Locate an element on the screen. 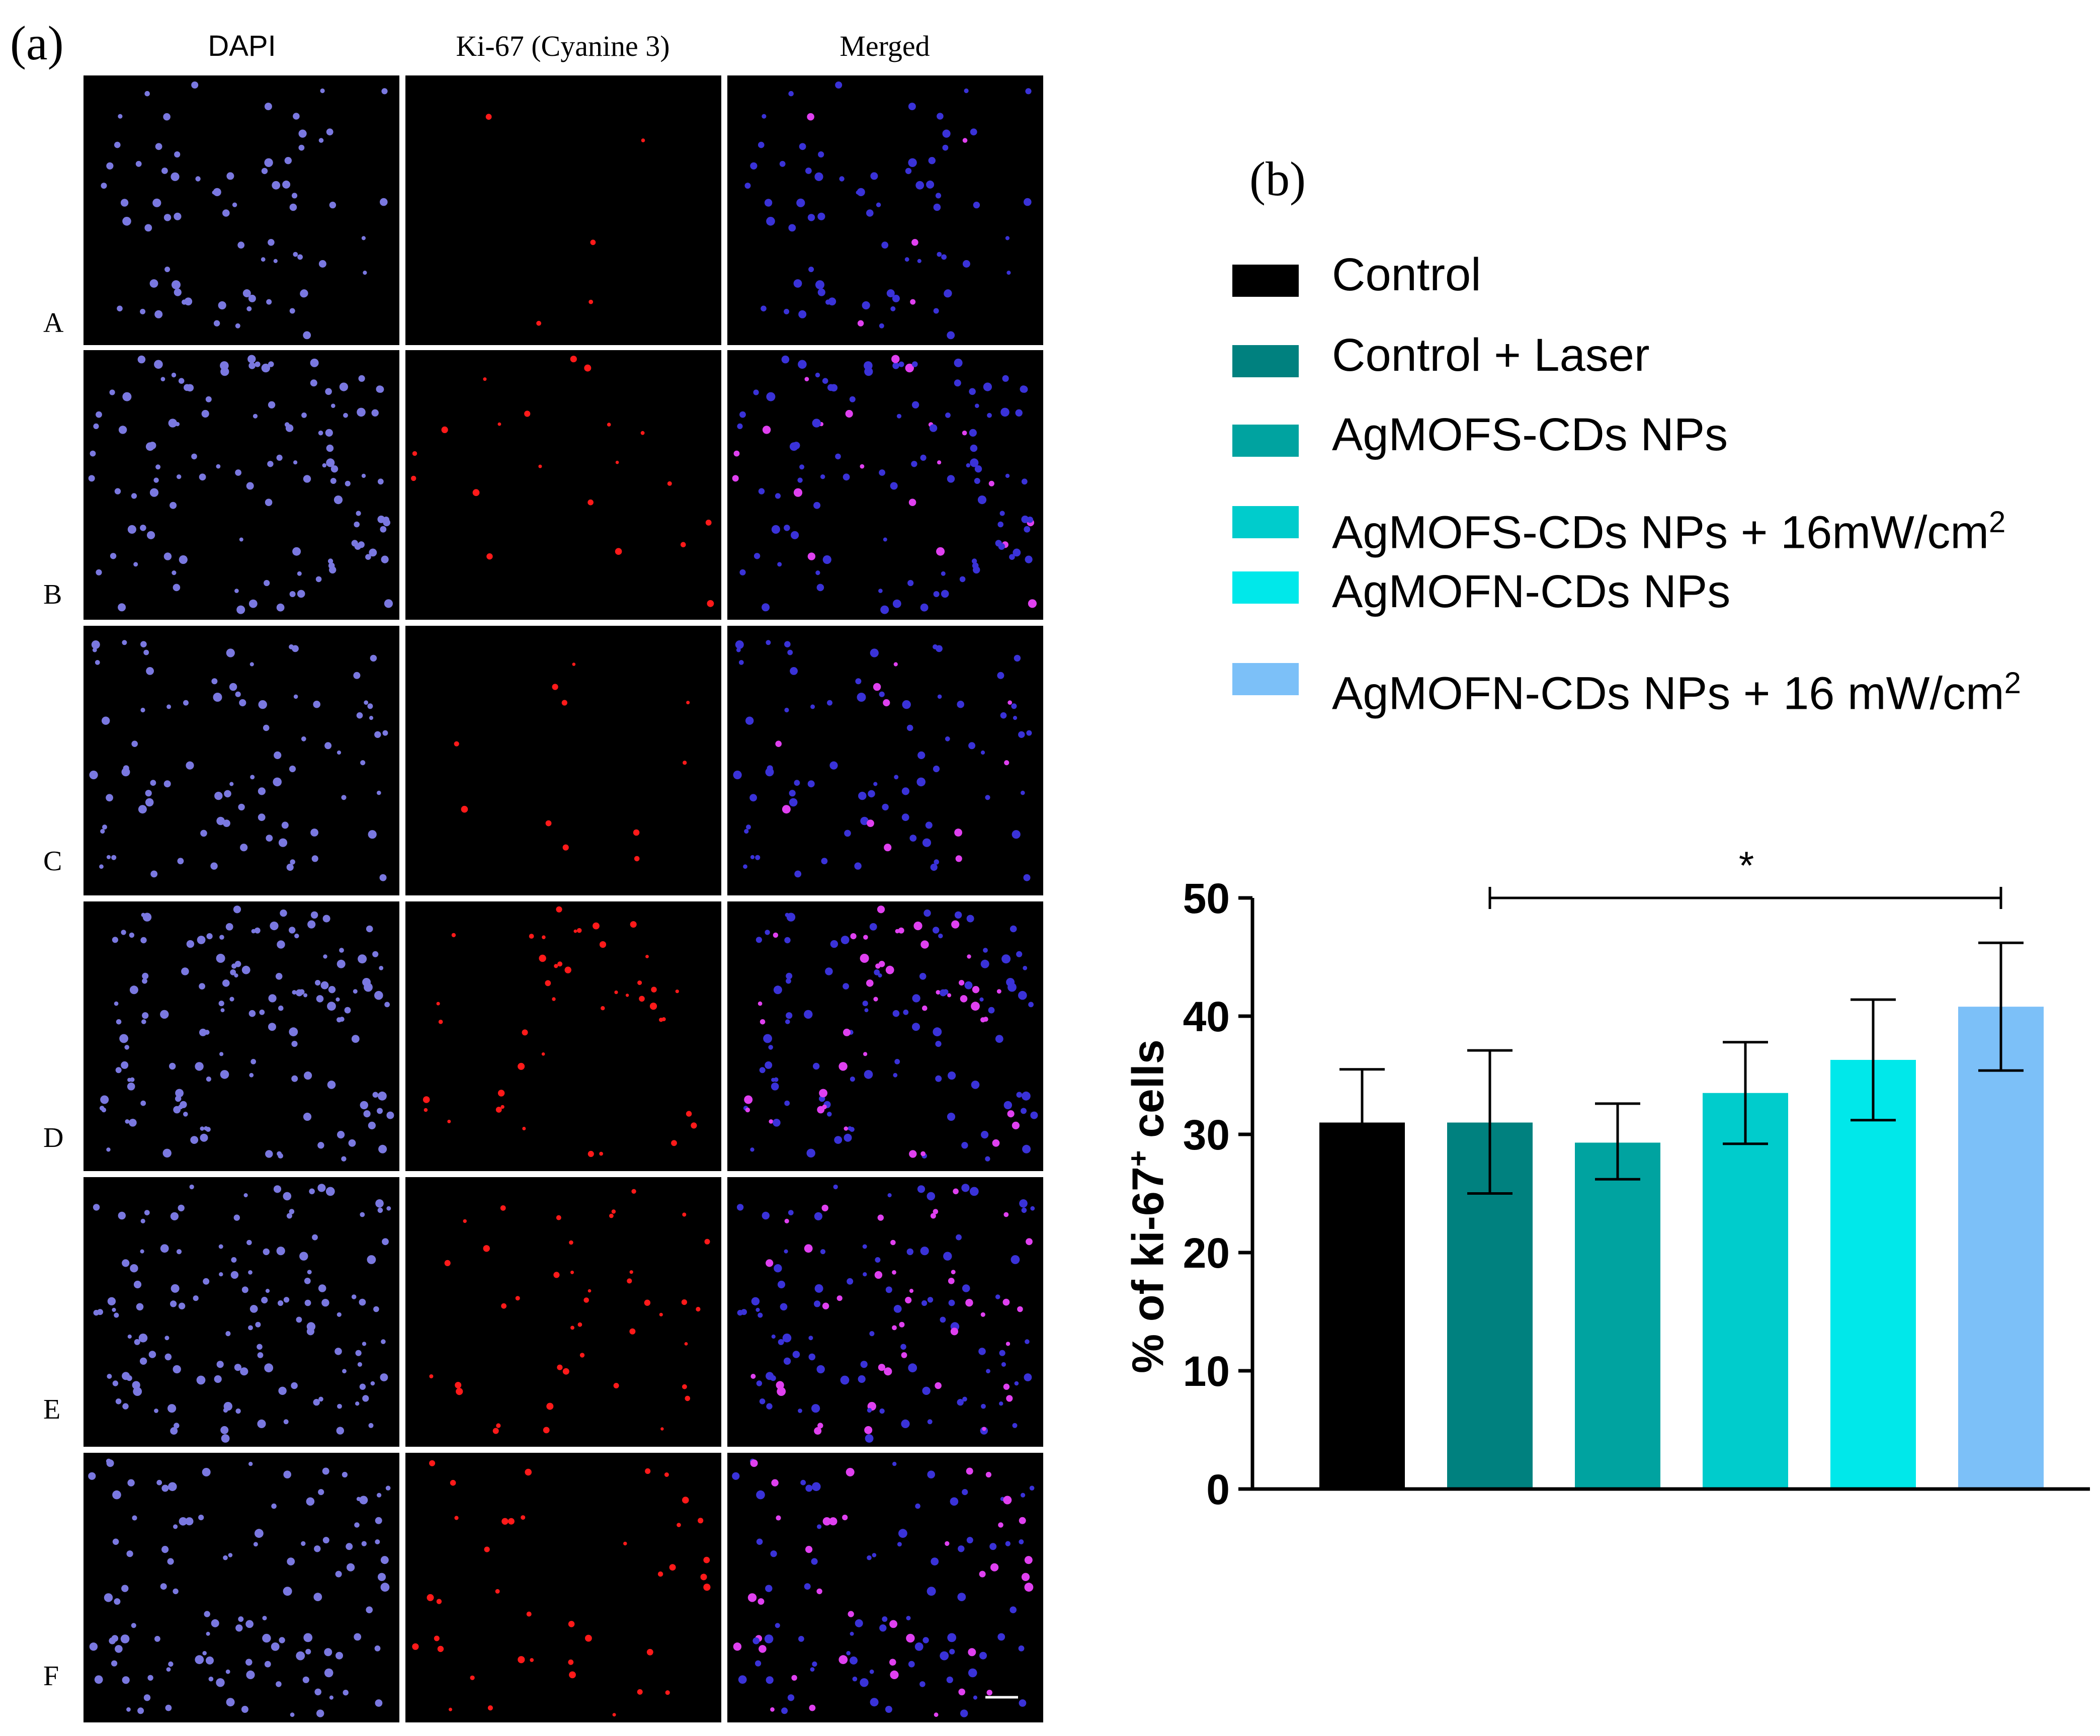  legend-label: Control is located at coordinates (1406, 274).